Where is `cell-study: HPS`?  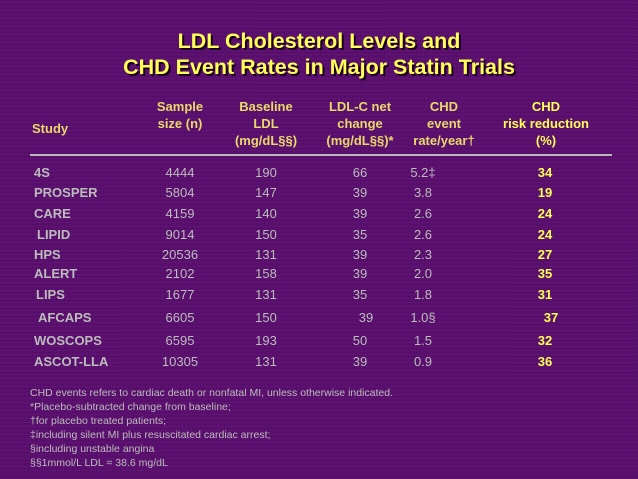 cell-study: HPS is located at coordinates (47, 254).